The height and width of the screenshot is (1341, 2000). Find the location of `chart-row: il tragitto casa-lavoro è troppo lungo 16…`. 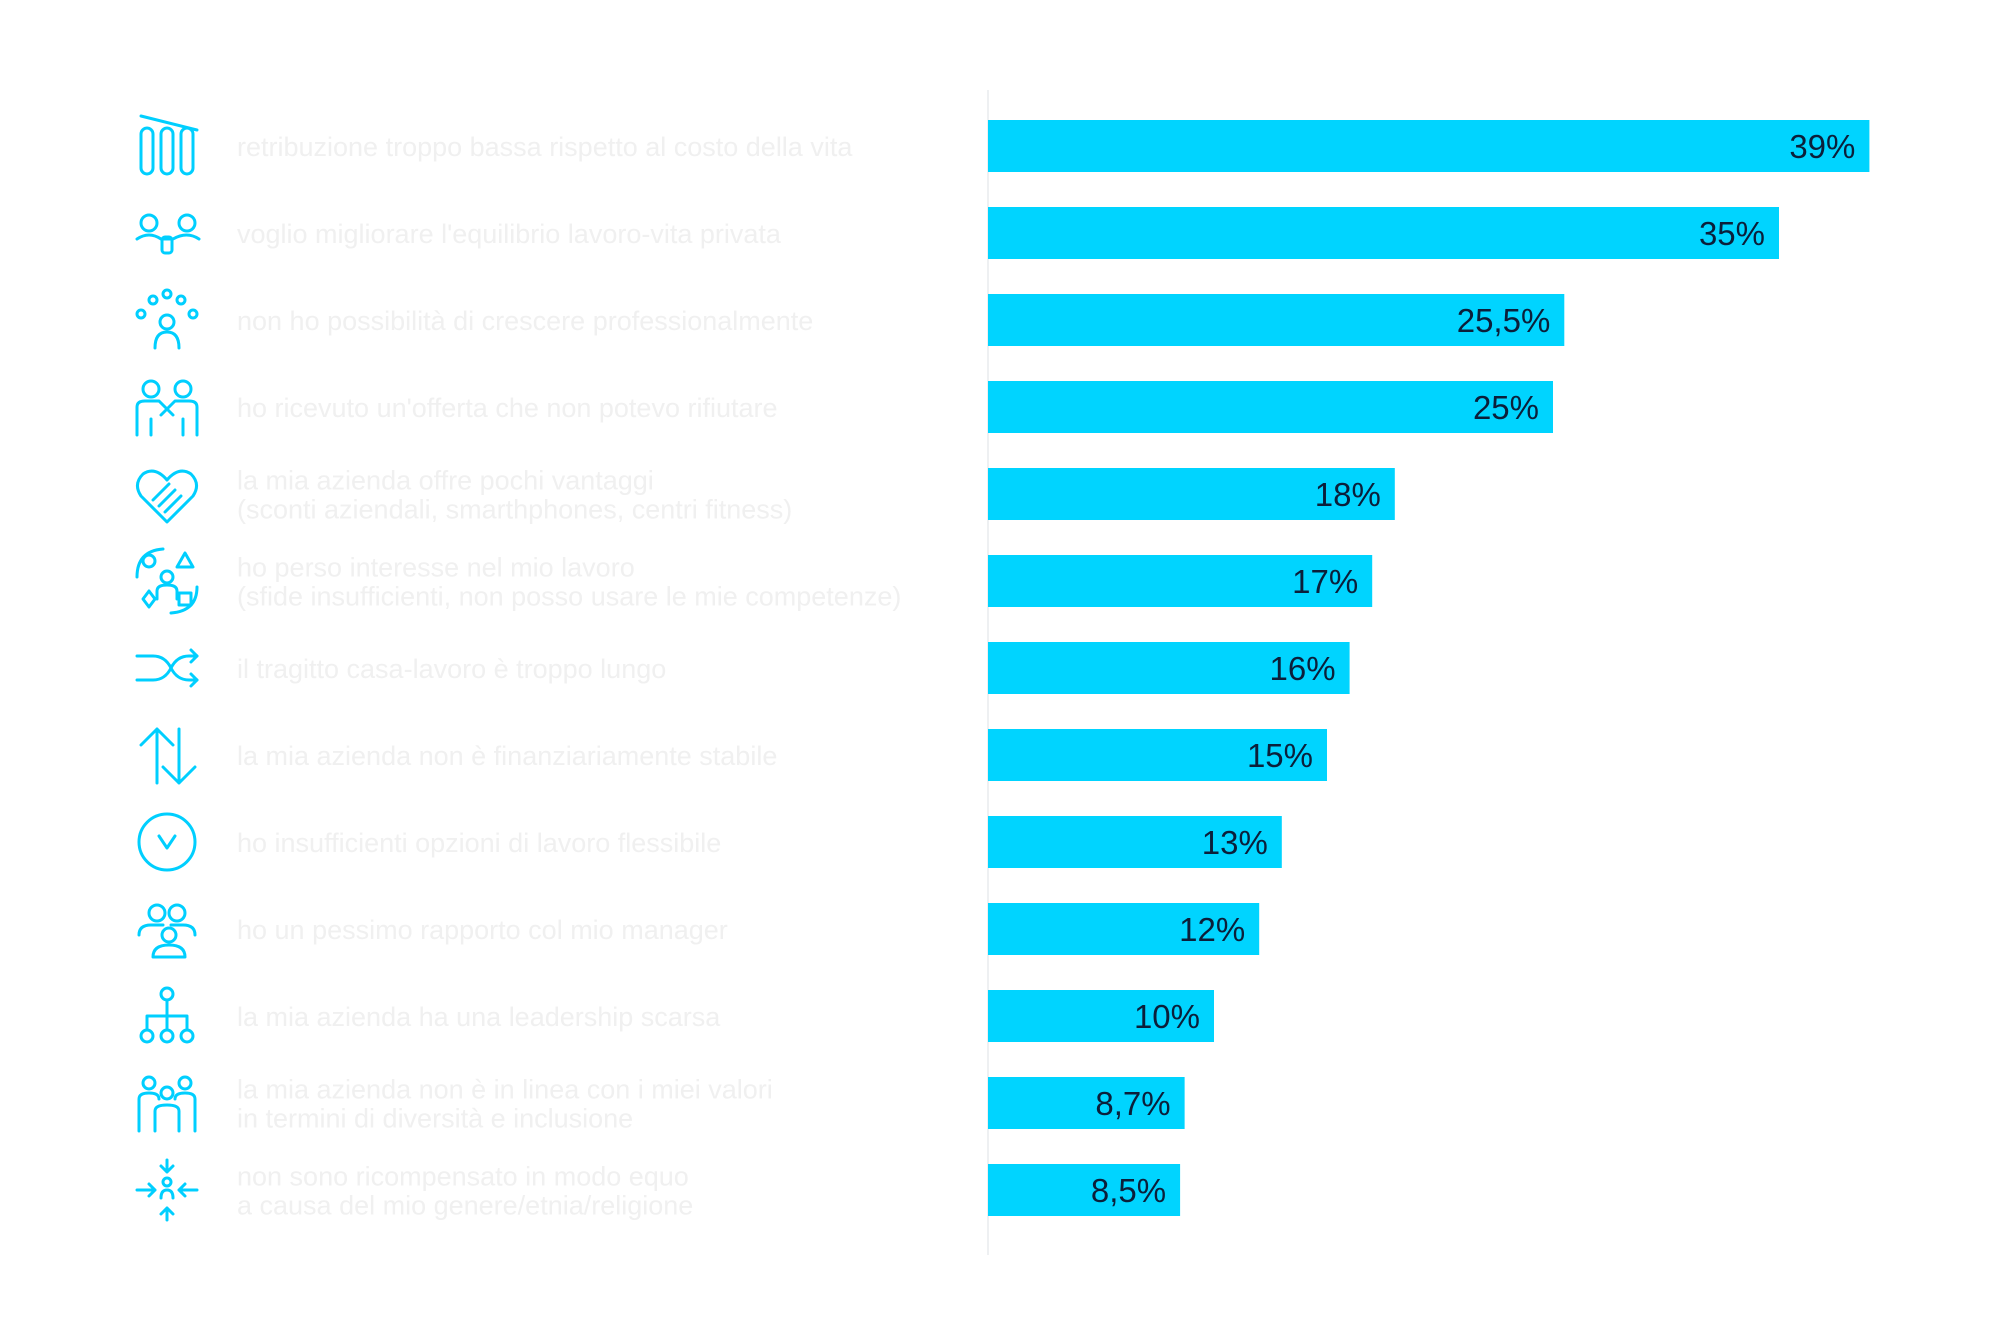

chart-row: il tragitto casa-lavoro è troppo lungo 16… is located at coordinates (742, 668).